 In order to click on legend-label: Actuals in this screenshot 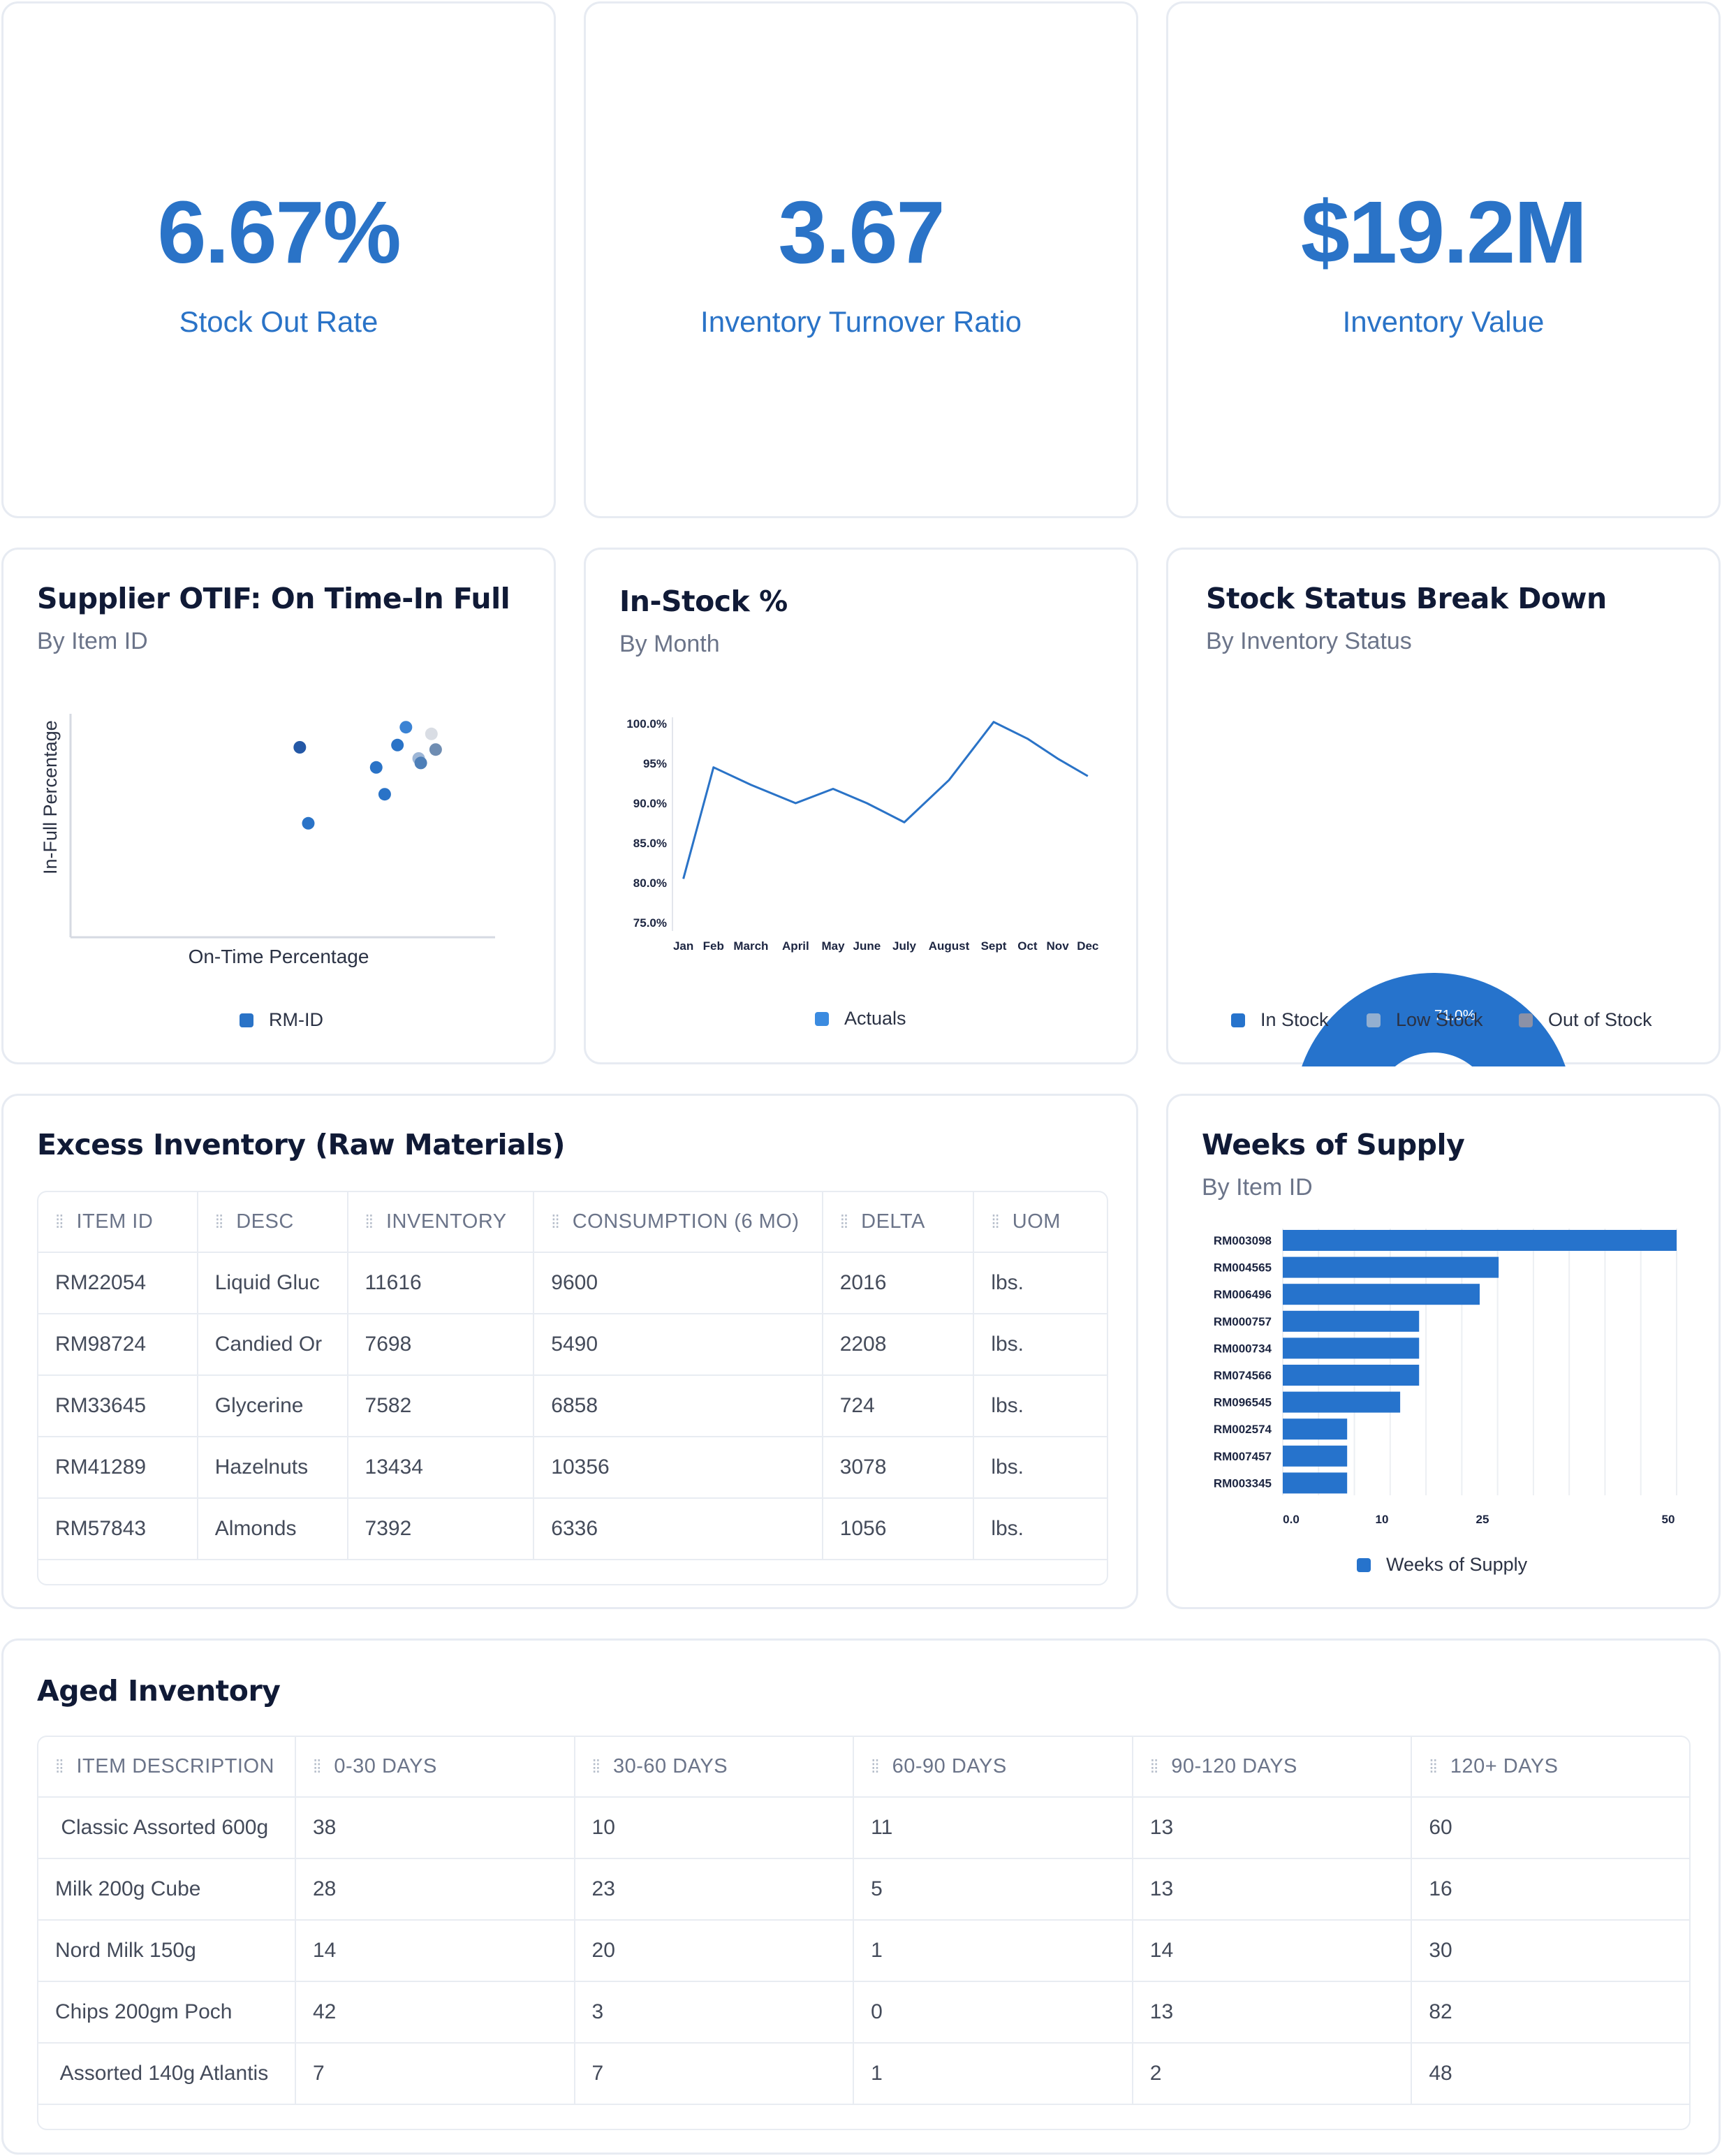, I will do `click(875, 1018)`.